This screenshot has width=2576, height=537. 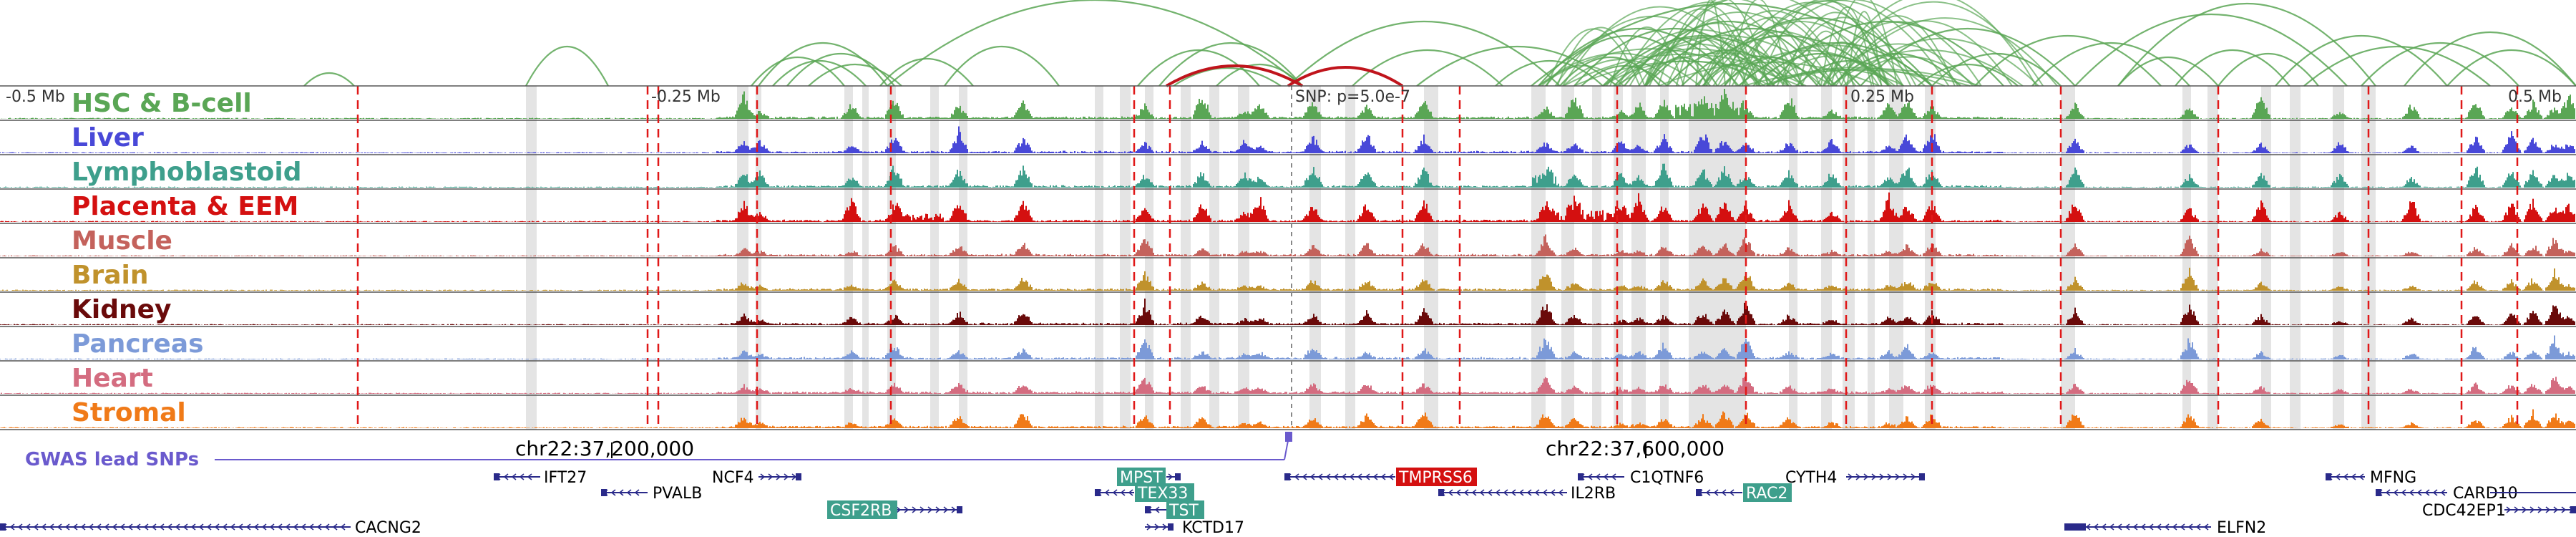 I want to click on gene-label: C1QTNF6, so click(x=1667, y=478).